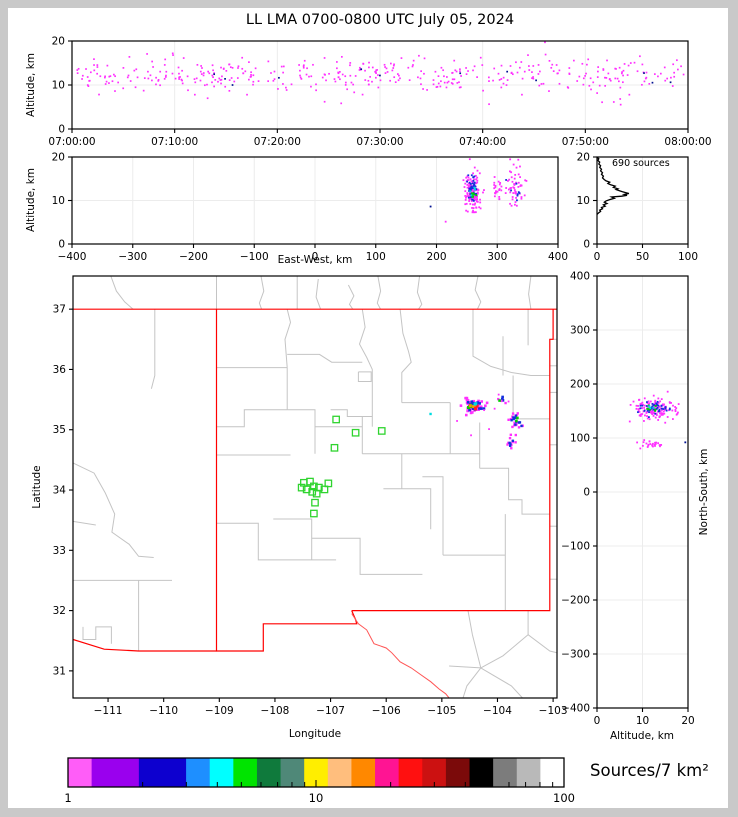 The width and height of the screenshot is (738, 817). I want to click on svg-text: −110, so click(163, 711).